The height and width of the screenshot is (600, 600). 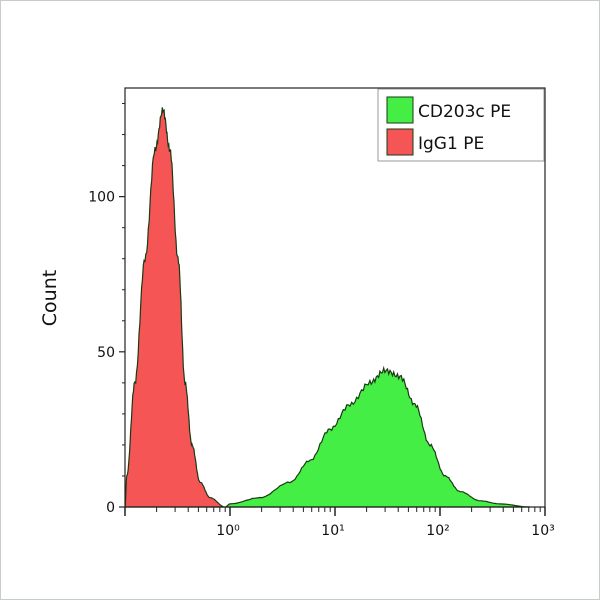 What do you see at coordinates (175, 307) in the screenshot?
I see `series-area-igg1-pe` at bounding box center [175, 307].